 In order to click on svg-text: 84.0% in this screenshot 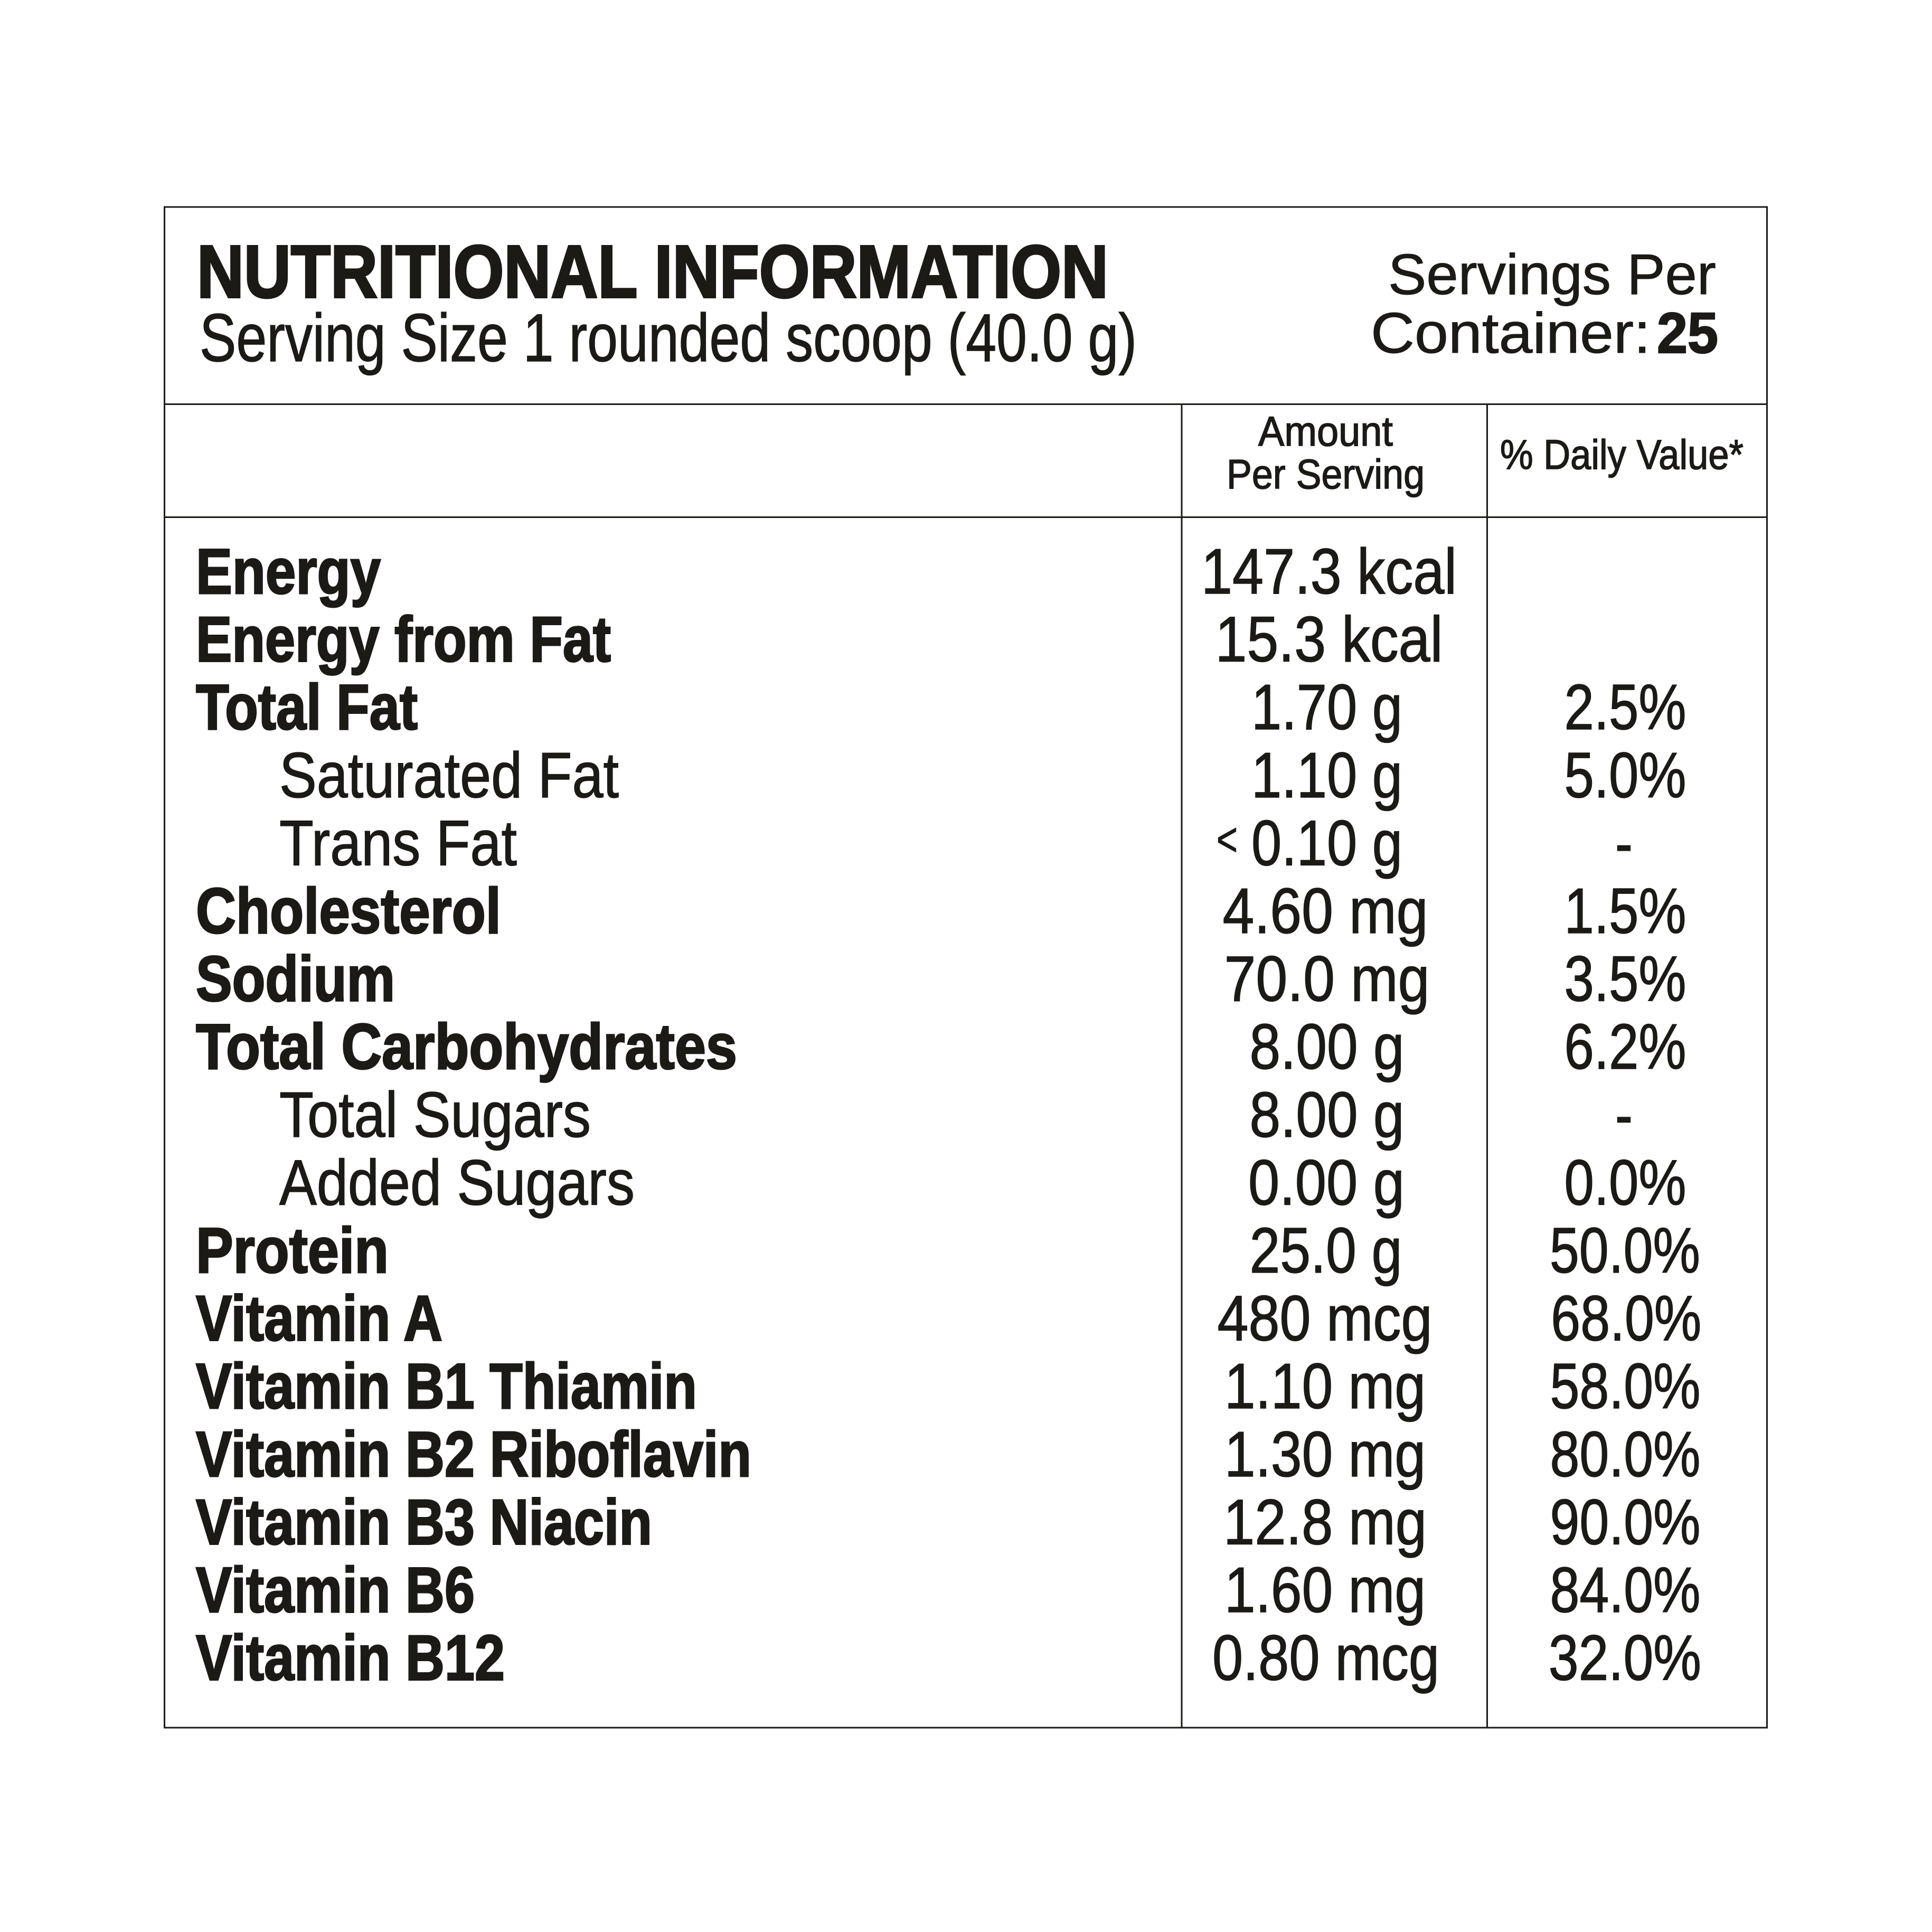, I will do `click(1626, 1590)`.